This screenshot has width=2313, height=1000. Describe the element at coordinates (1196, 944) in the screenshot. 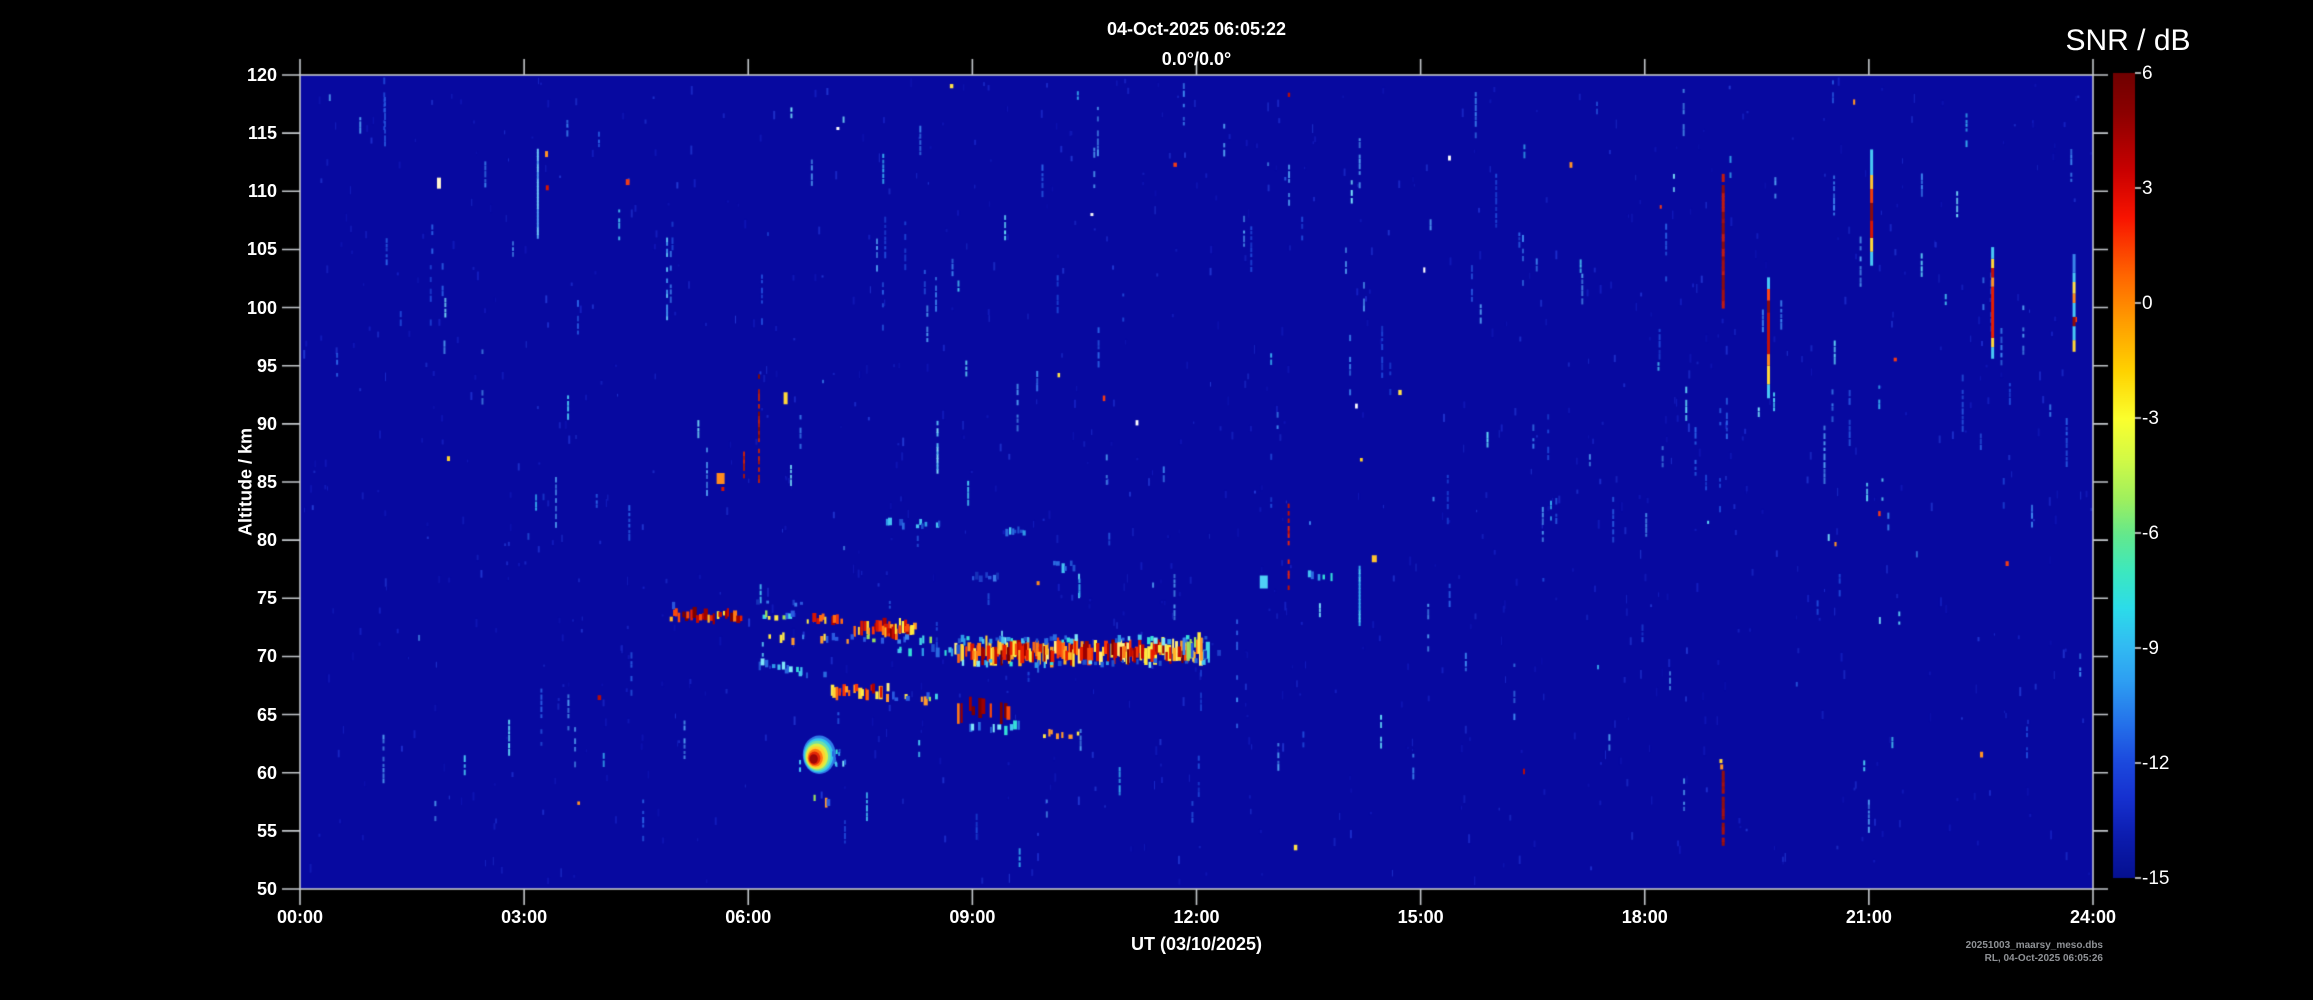

I see `x-axis-label: UT (03/10/2025)` at that location.